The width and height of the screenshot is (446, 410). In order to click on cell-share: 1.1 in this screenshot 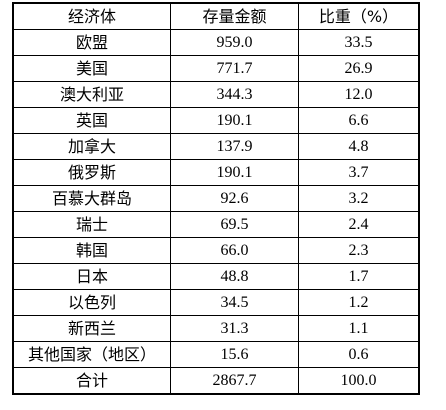, I will do `click(358, 328)`.